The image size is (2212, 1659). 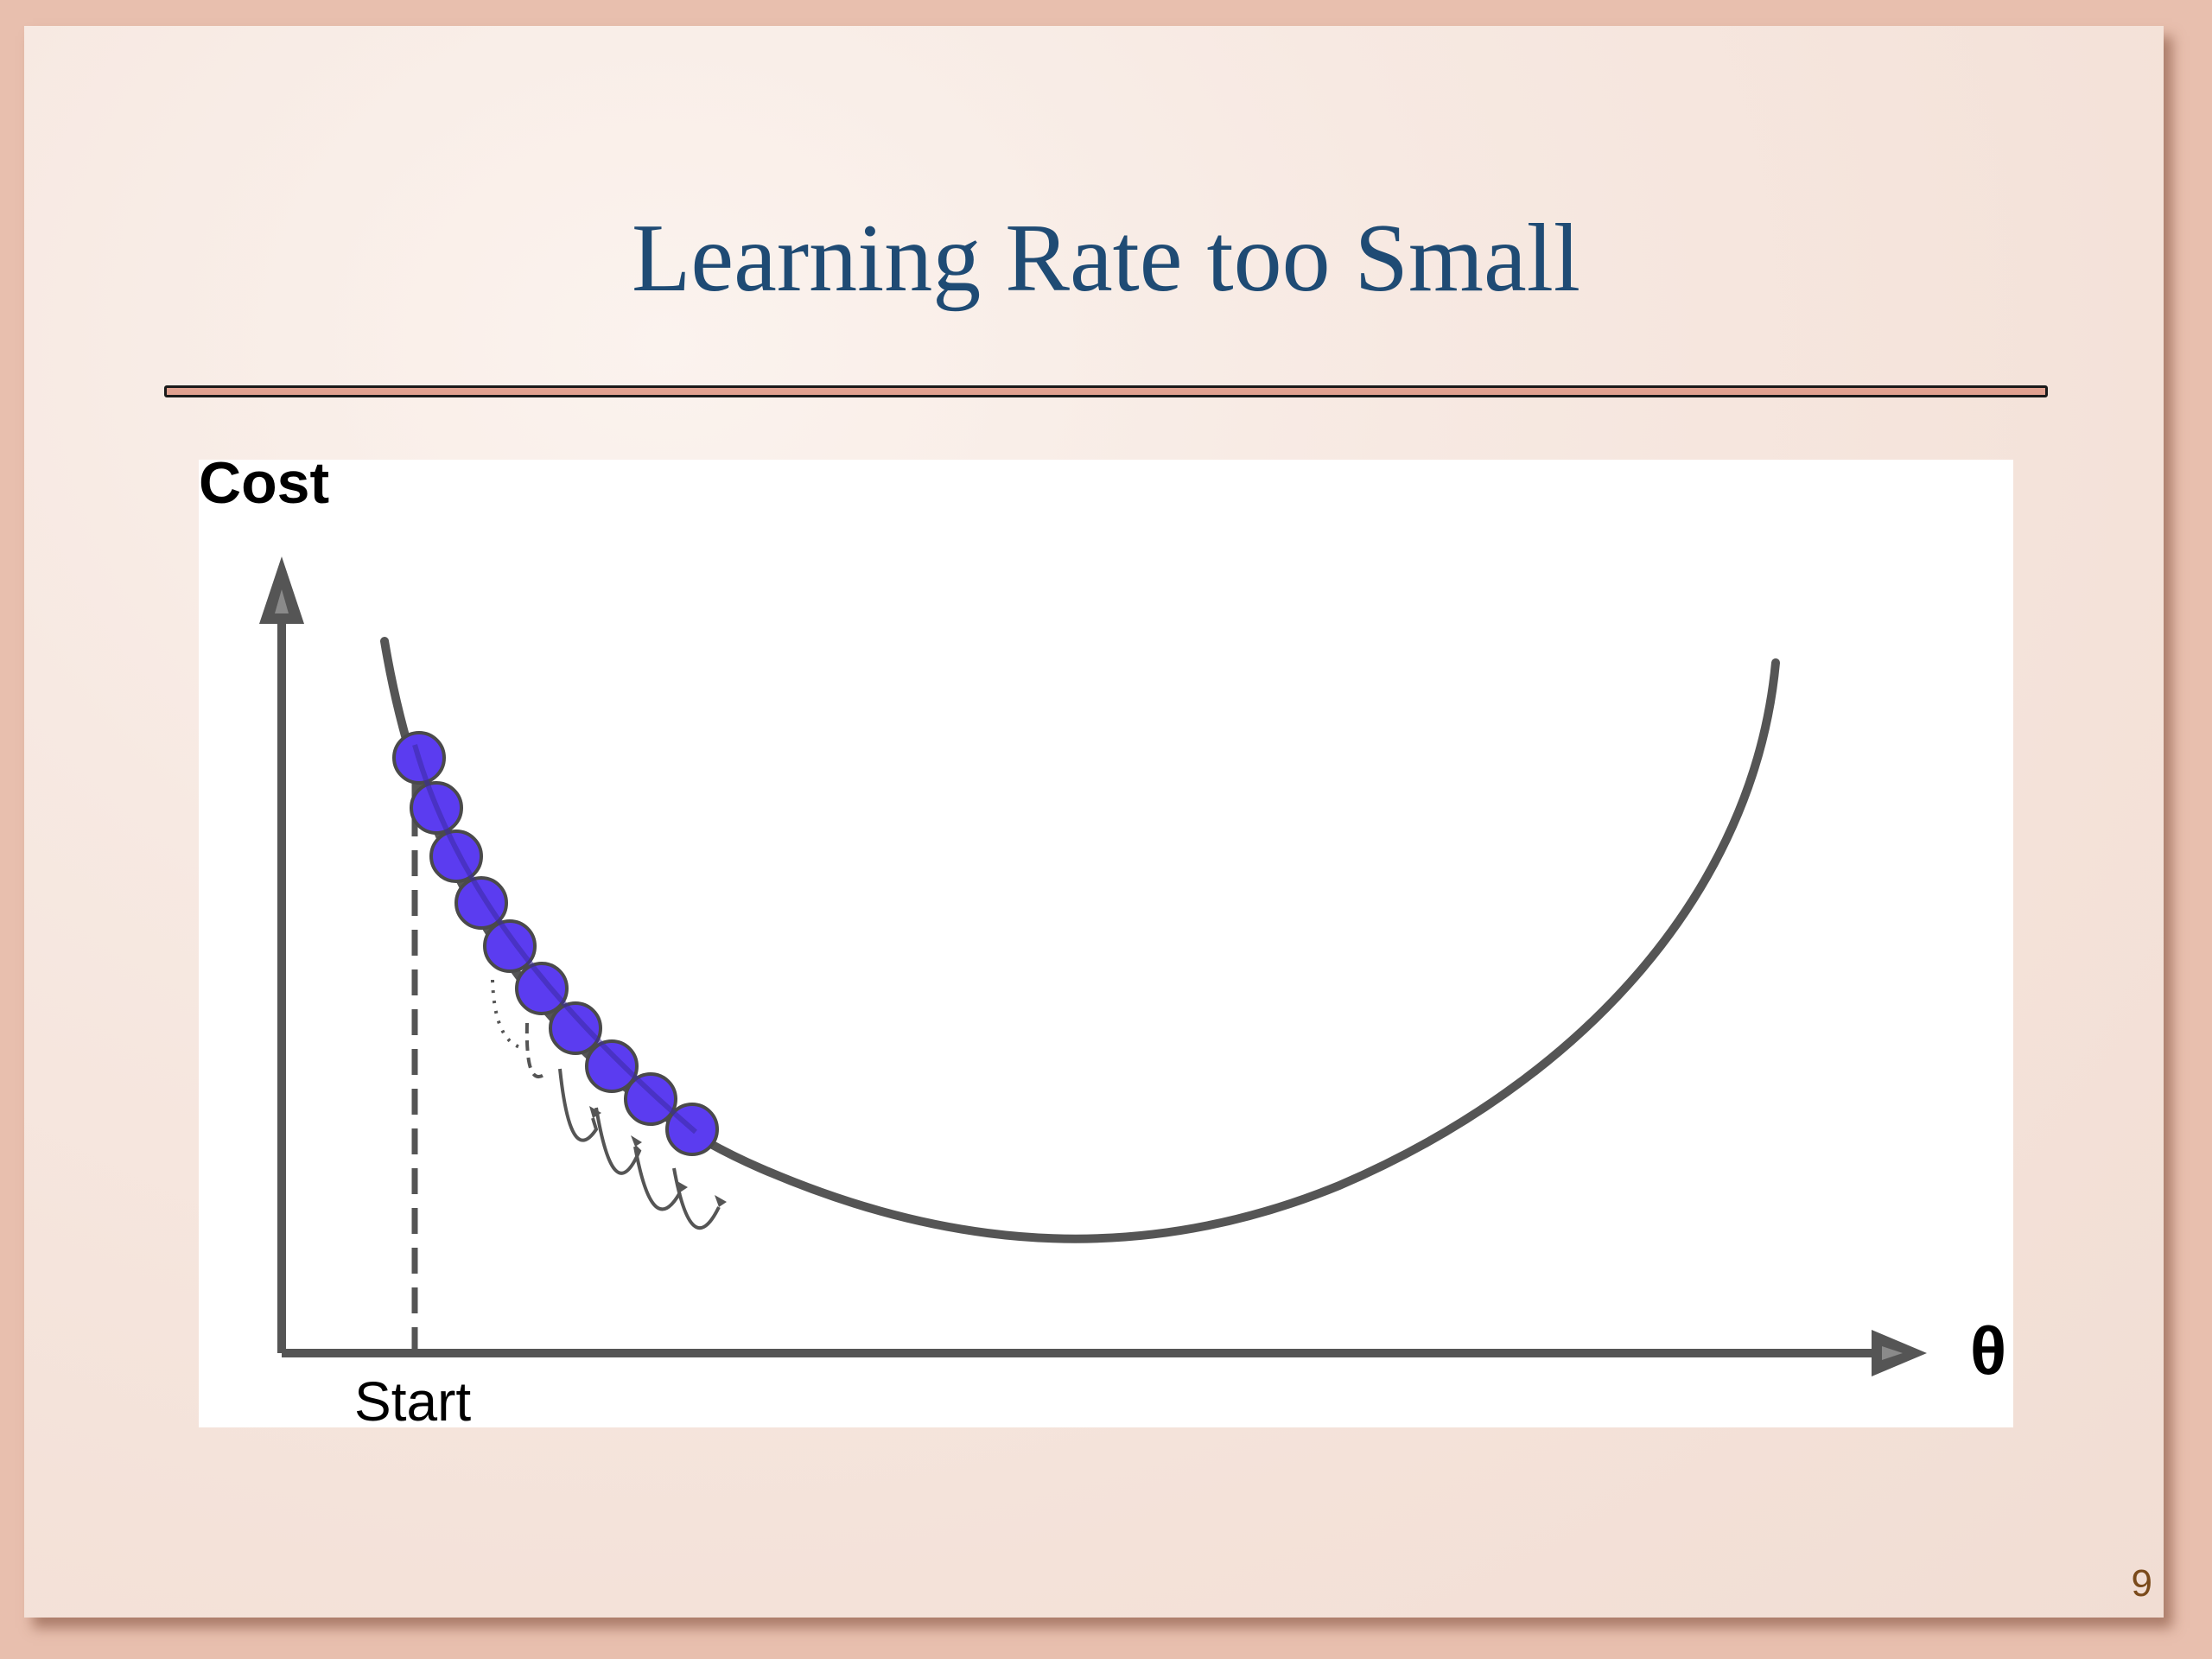 What do you see at coordinates (264, 488) in the screenshot?
I see `y-axis-label: Cost` at bounding box center [264, 488].